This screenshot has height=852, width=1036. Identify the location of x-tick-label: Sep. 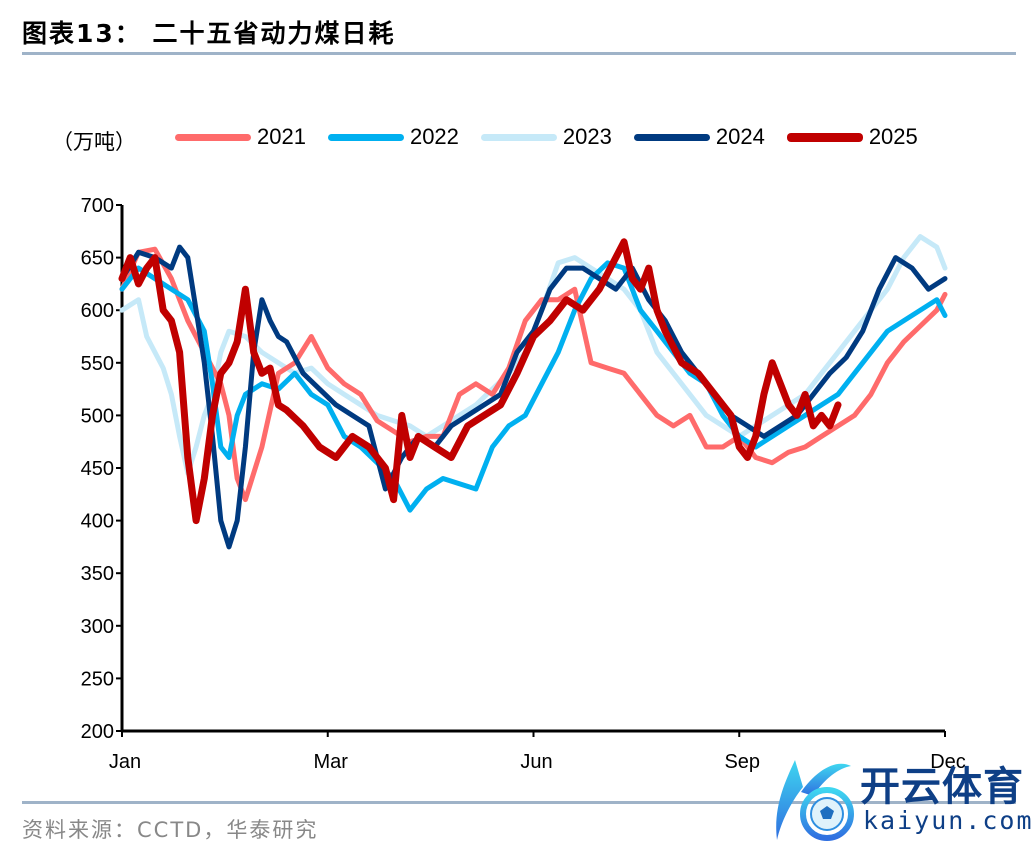
(742, 762).